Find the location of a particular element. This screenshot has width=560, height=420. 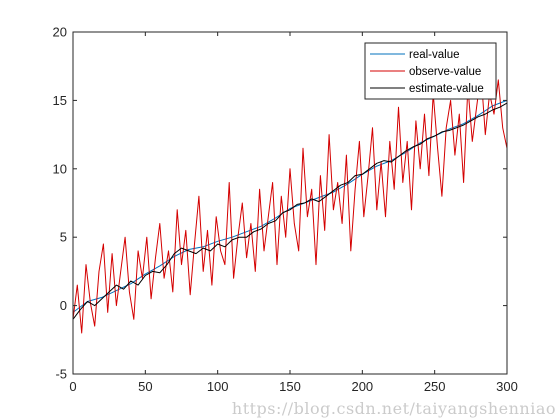

x-tick-label: 300 is located at coordinates (507, 386).